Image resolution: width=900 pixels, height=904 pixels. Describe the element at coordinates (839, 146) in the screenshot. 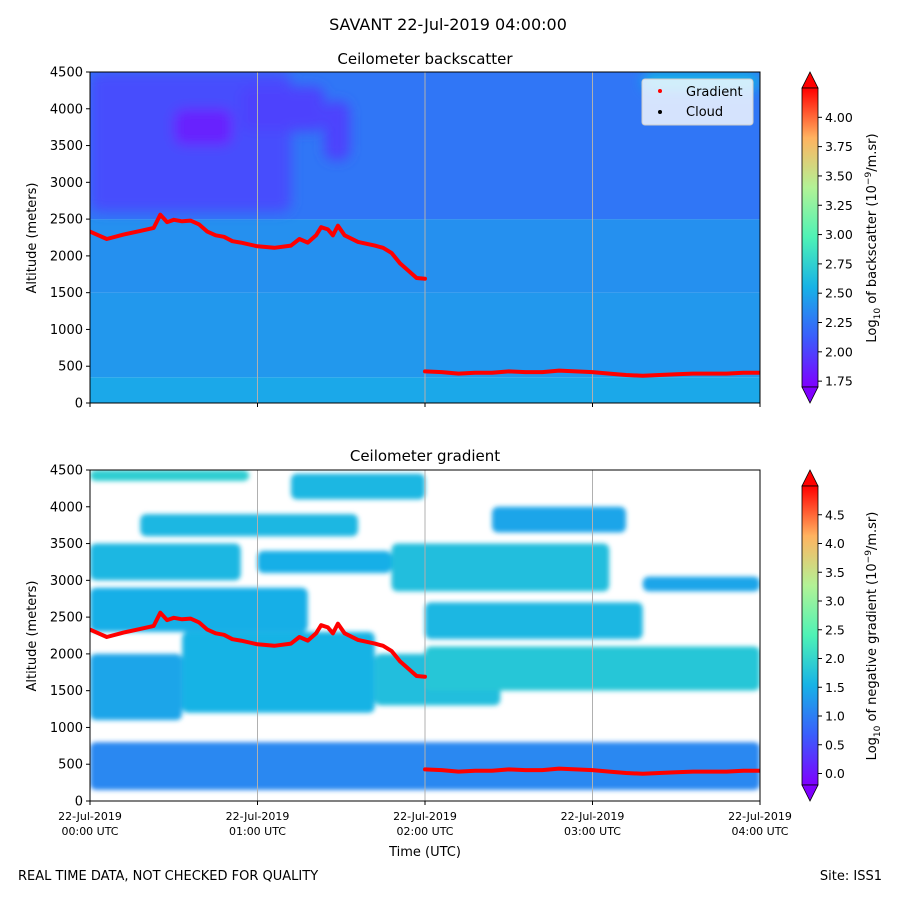

I see `colorbar-tick-label: 3.75` at that location.